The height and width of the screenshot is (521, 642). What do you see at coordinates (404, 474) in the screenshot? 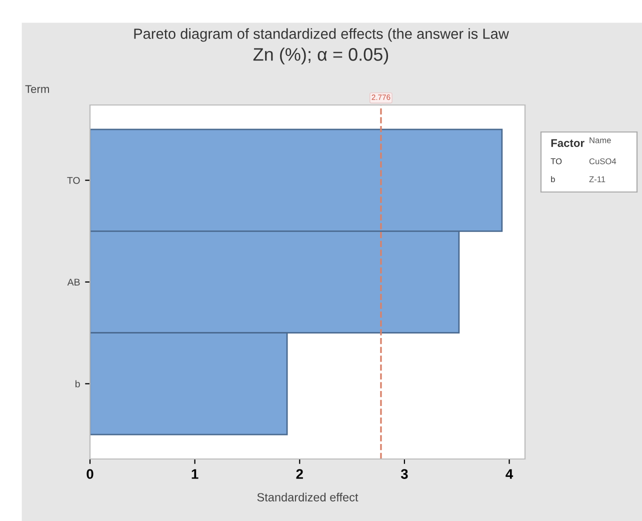
I see `x-tick-label: 3` at bounding box center [404, 474].